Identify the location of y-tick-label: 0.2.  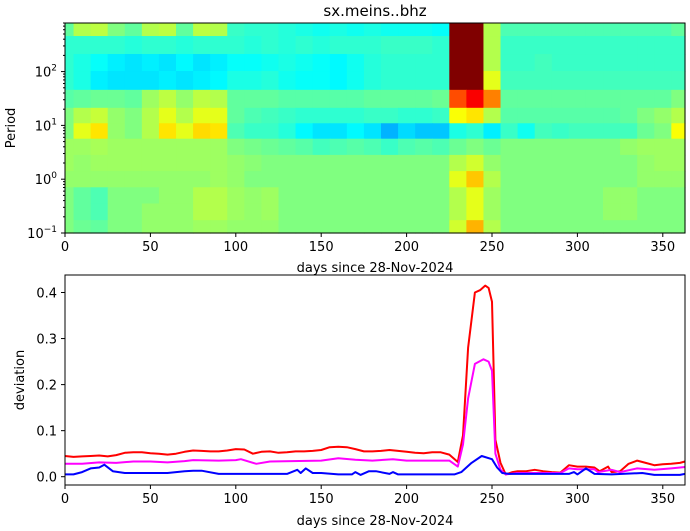
(46, 386).